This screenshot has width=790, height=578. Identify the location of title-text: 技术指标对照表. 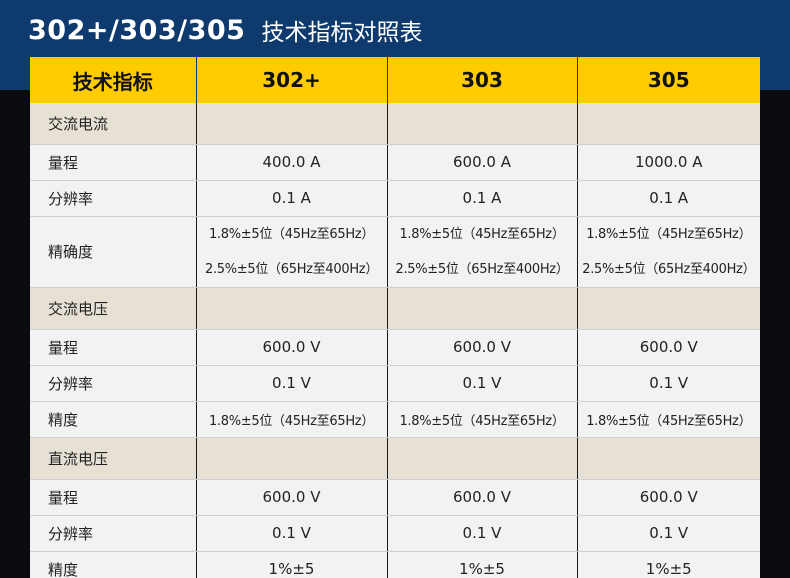
(342, 33).